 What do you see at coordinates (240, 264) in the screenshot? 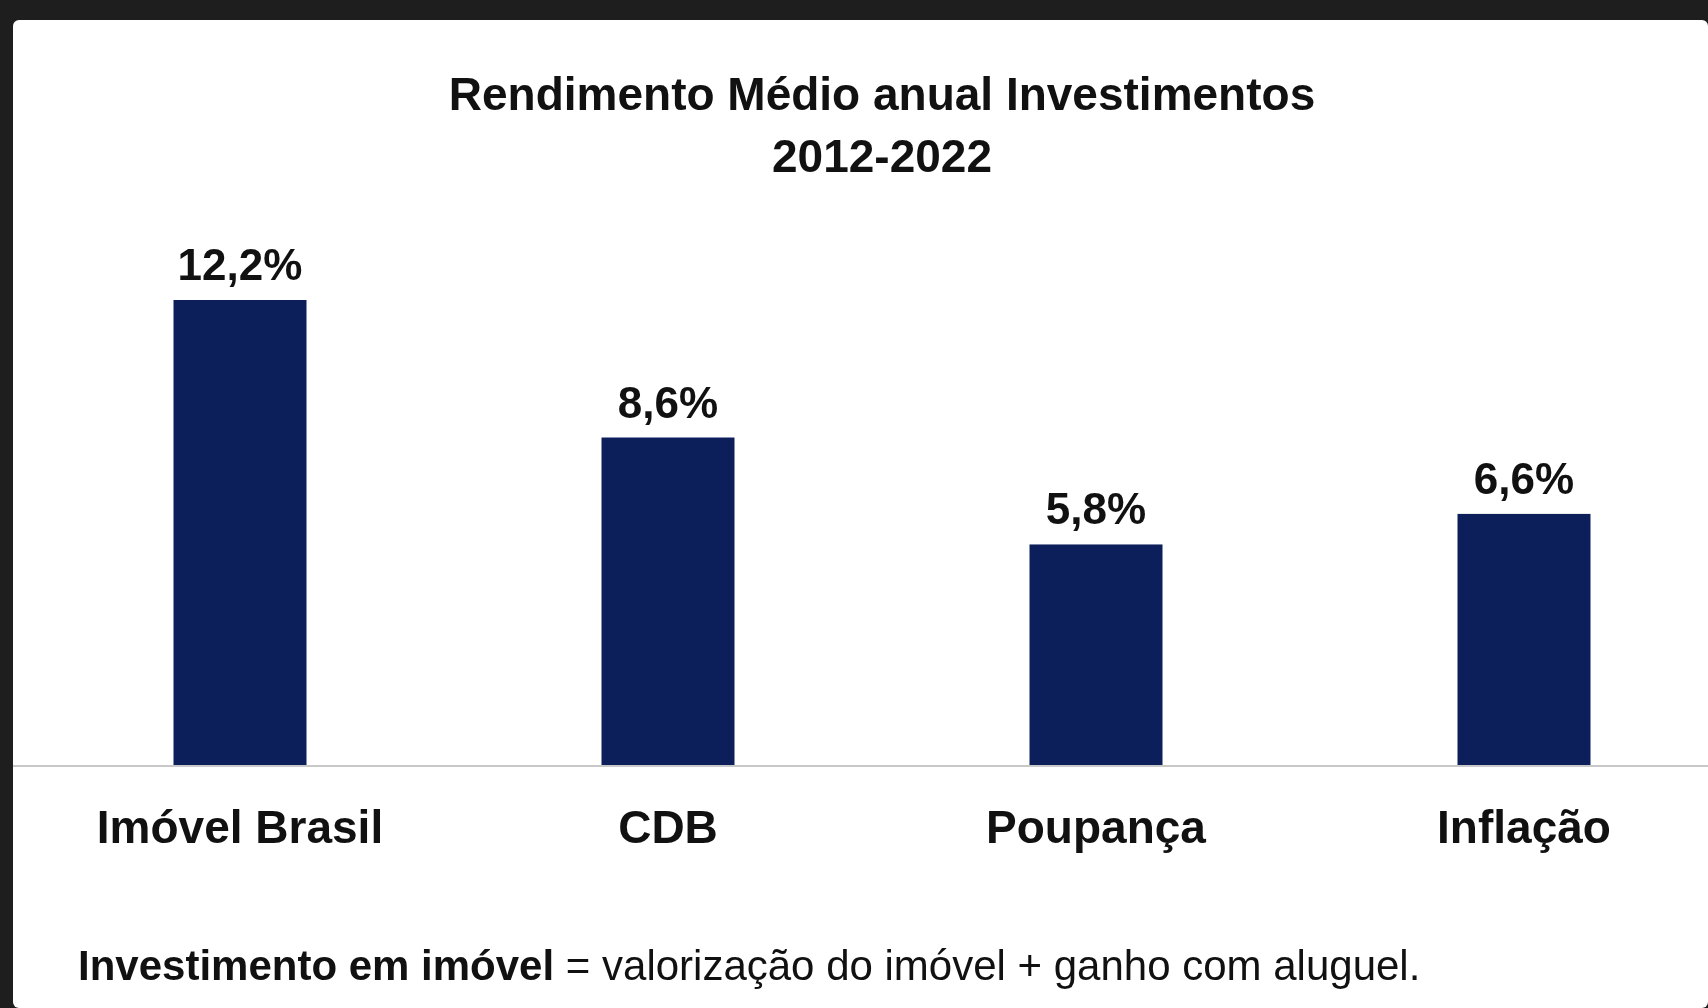
I see `data-label: 12,2%` at bounding box center [240, 264].